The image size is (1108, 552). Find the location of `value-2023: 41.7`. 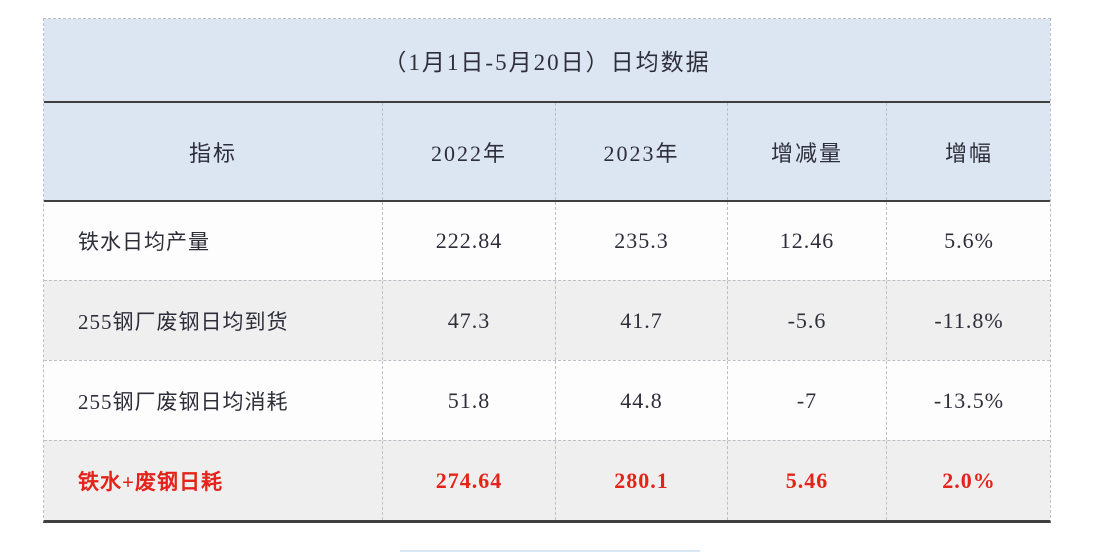

value-2023: 41.7 is located at coordinates (642, 320).